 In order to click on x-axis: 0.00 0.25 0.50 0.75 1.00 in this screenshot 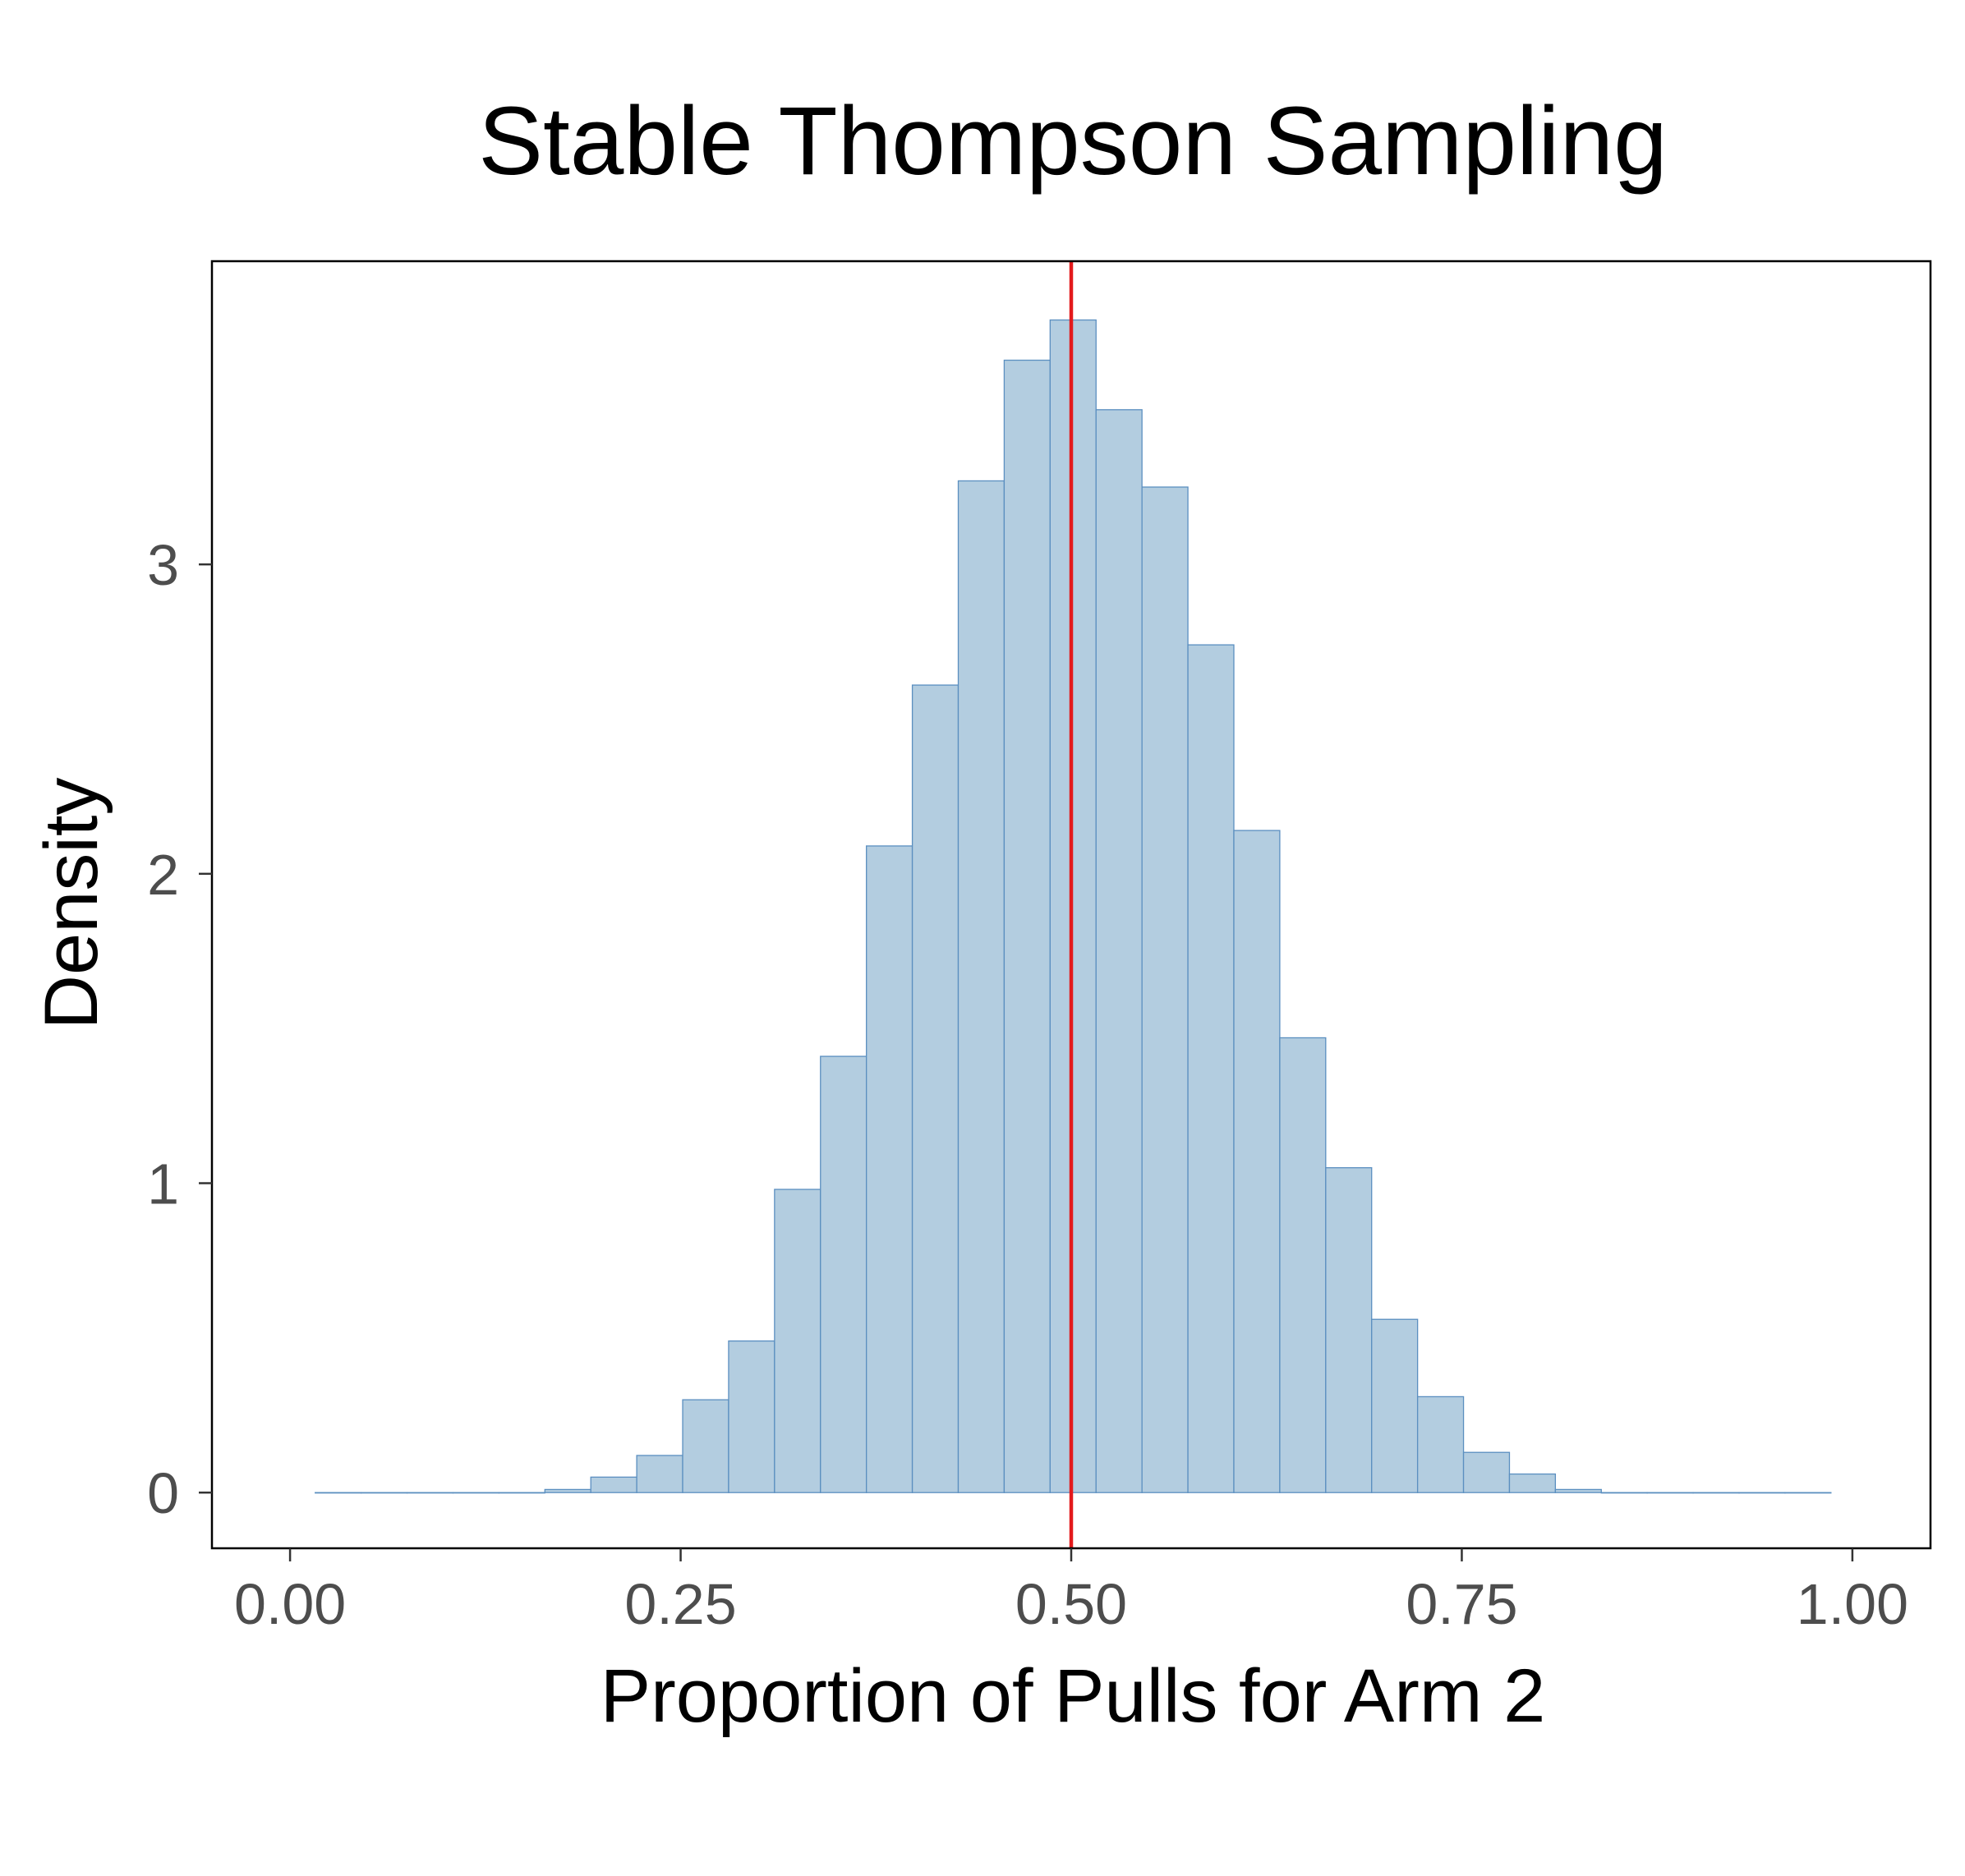, I will do `click(1071, 1592)`.